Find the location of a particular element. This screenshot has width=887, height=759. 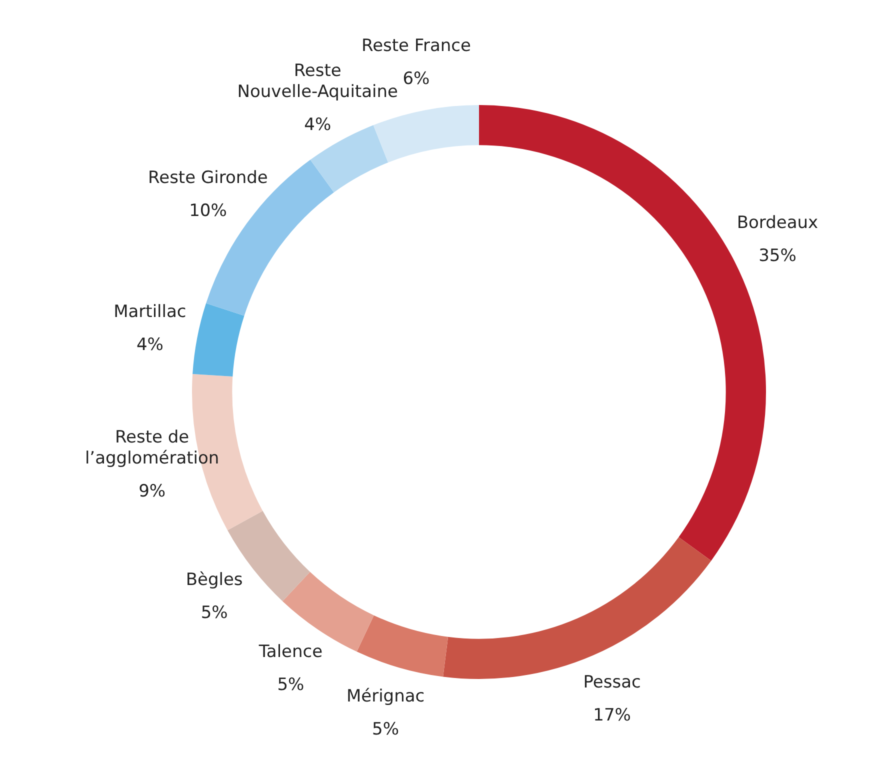

data-label: 17% is located at coordinates (612, 715).